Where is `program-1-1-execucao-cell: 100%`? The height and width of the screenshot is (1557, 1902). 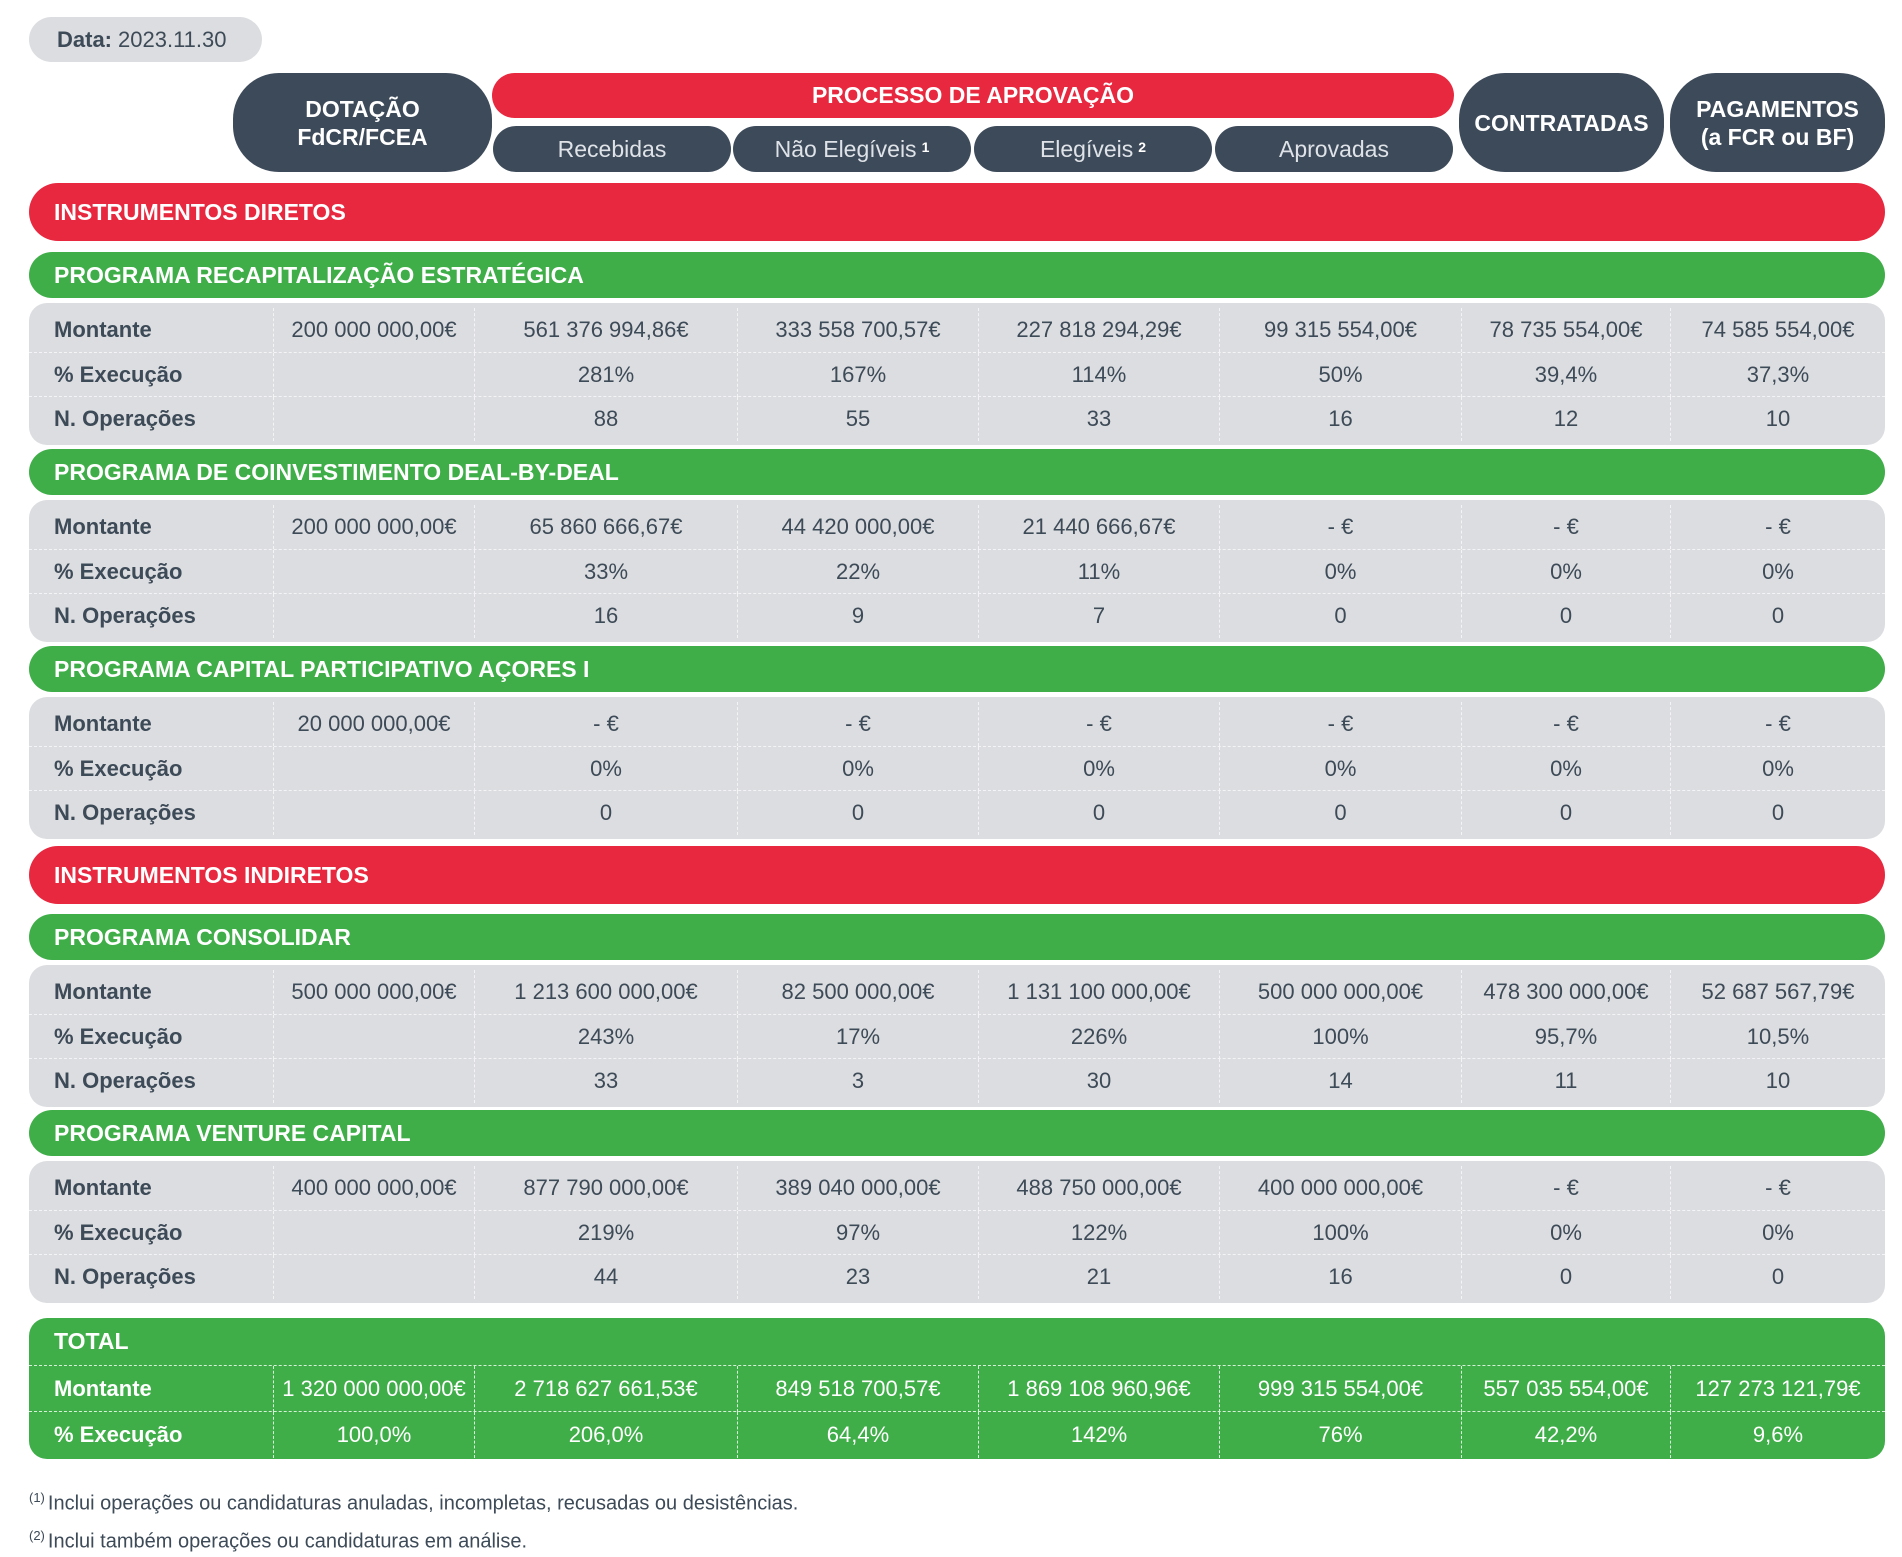
program-1-1-execucao-cell: 100% is located at coordinates (1340, 1233).